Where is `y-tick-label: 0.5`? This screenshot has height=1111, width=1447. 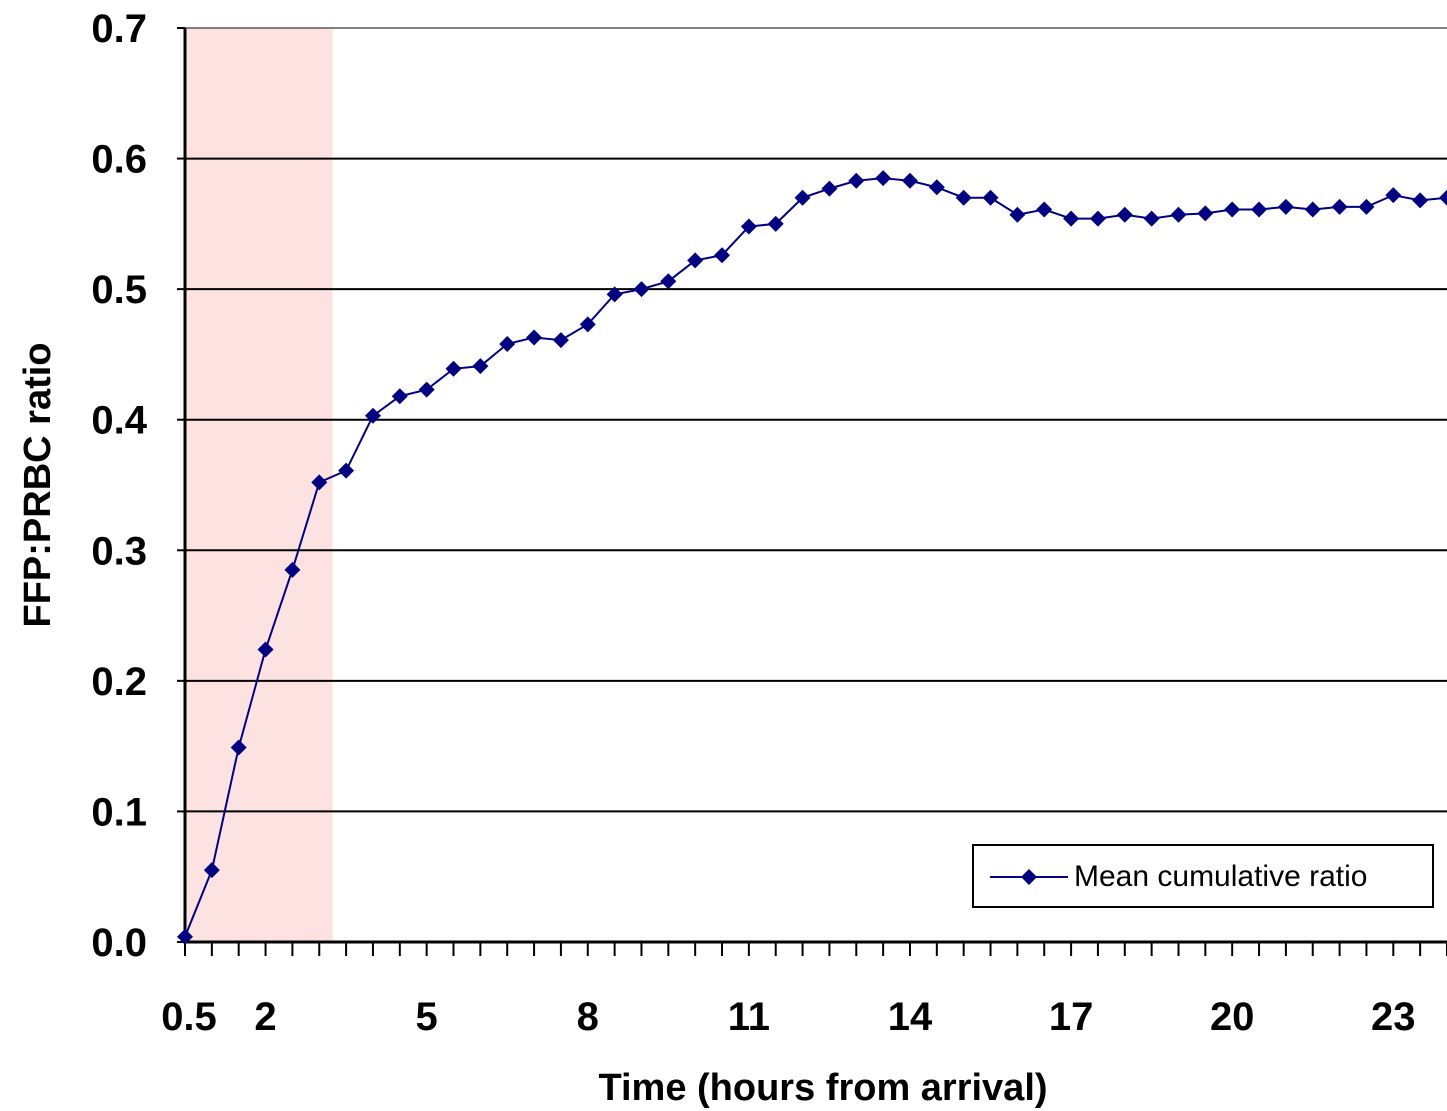
y-tick-label: 0.5 is located at coordinates (119, 290).